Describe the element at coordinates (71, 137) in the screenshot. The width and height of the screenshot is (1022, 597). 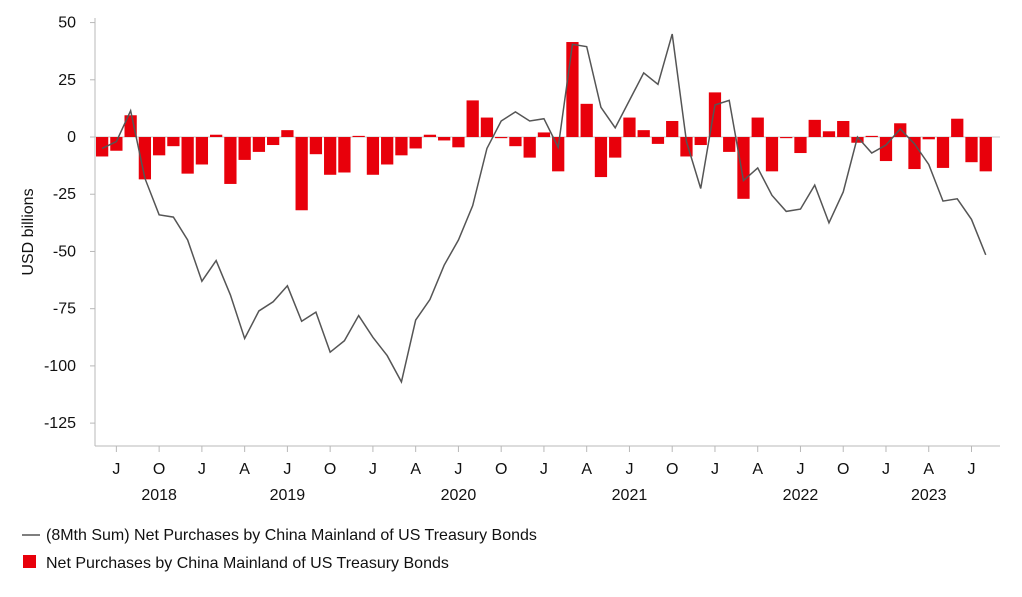
I see `y-tick-label: 0` at that location.